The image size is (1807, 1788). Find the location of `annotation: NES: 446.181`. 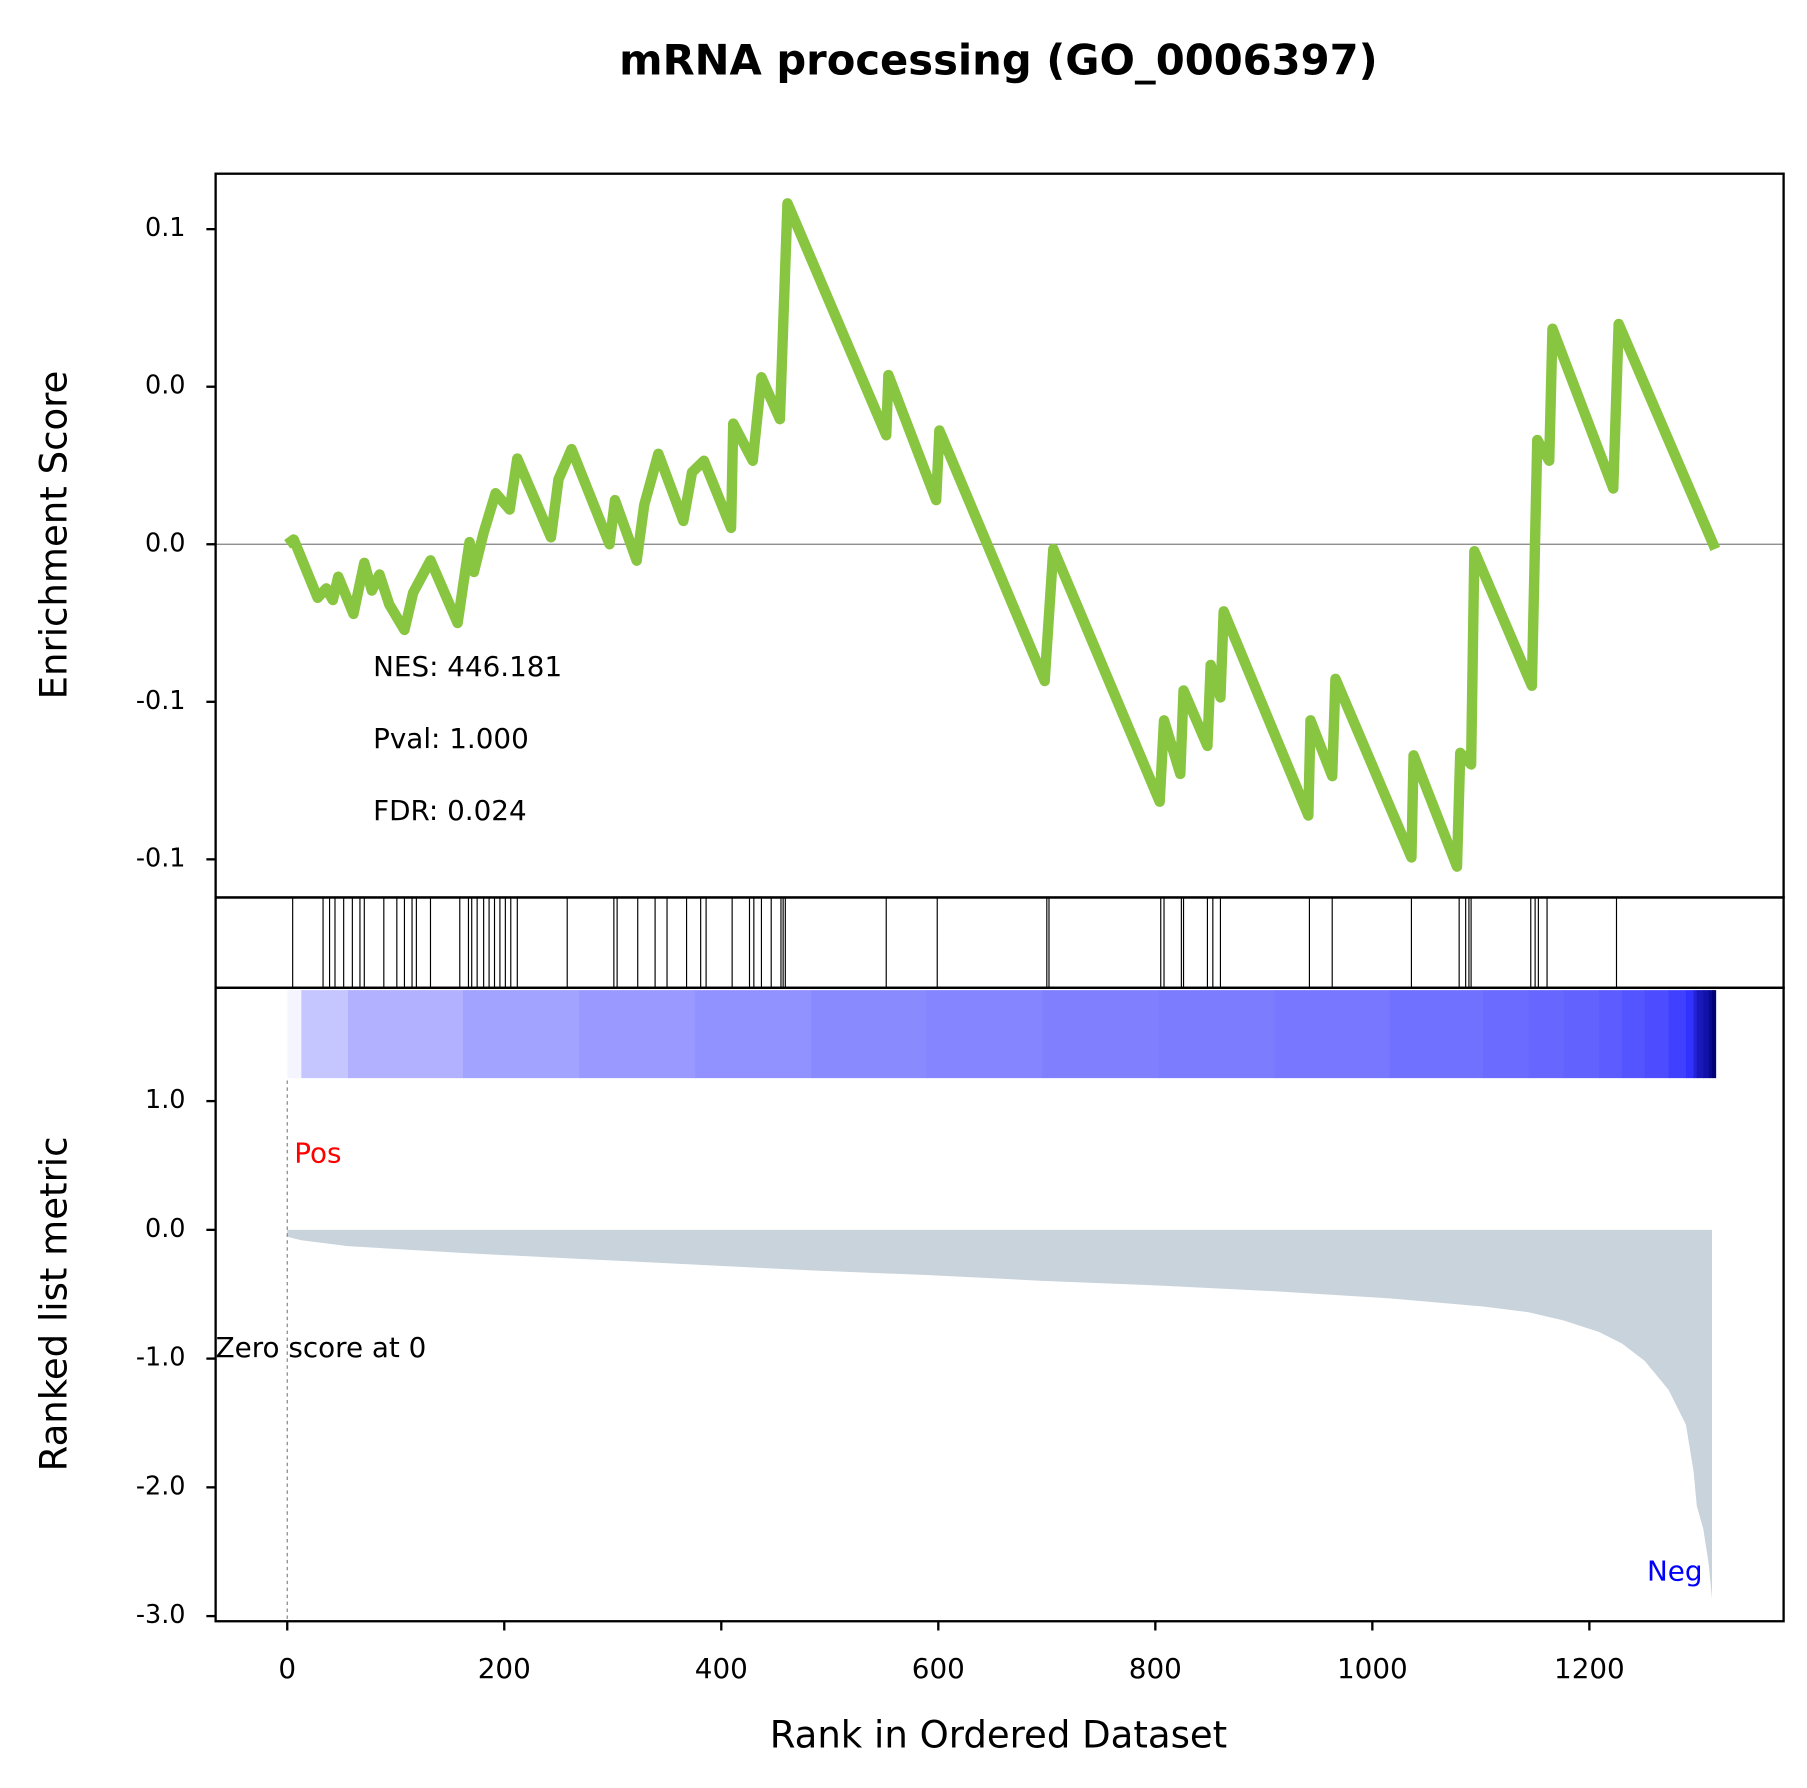

annotation: NES: 446.181 is located at coordinates (467, 666).